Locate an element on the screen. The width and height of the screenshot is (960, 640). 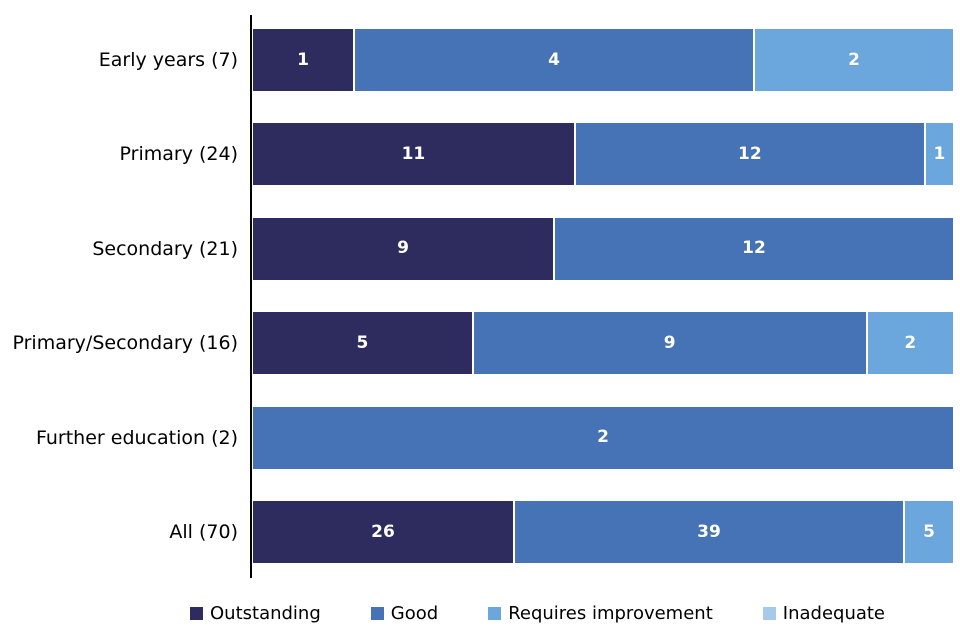
bar-segment-outstanding: 26 is located at coordinates (383, 532).